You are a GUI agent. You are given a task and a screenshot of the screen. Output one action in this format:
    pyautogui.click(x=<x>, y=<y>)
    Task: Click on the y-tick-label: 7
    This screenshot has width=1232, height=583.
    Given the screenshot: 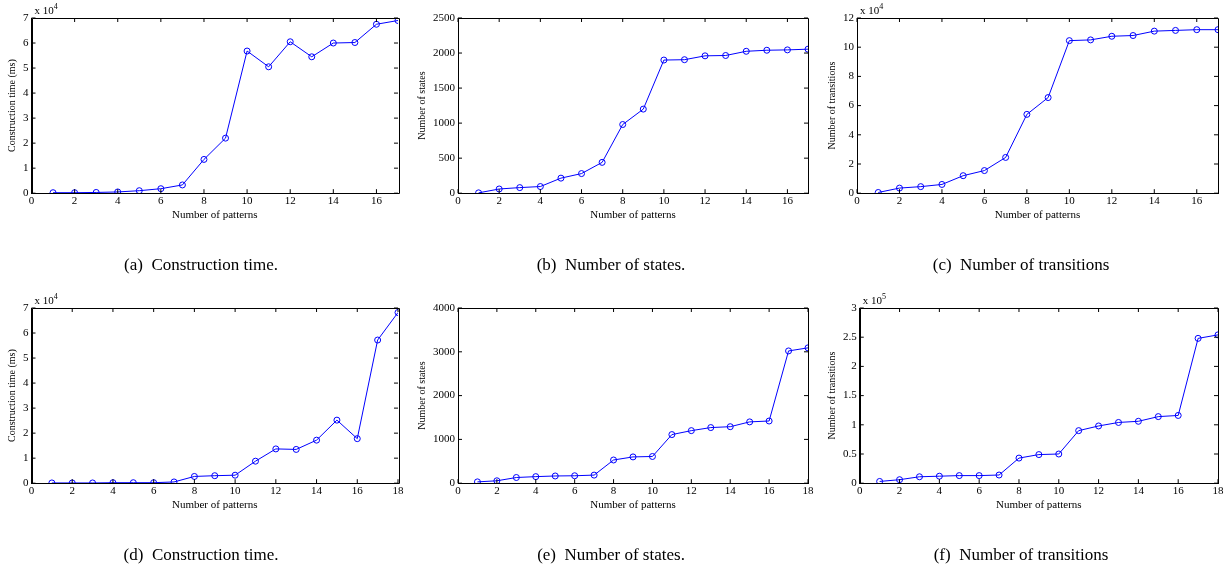 What is the action you would take?
    pyautogui.click(x=26, y=306)
    